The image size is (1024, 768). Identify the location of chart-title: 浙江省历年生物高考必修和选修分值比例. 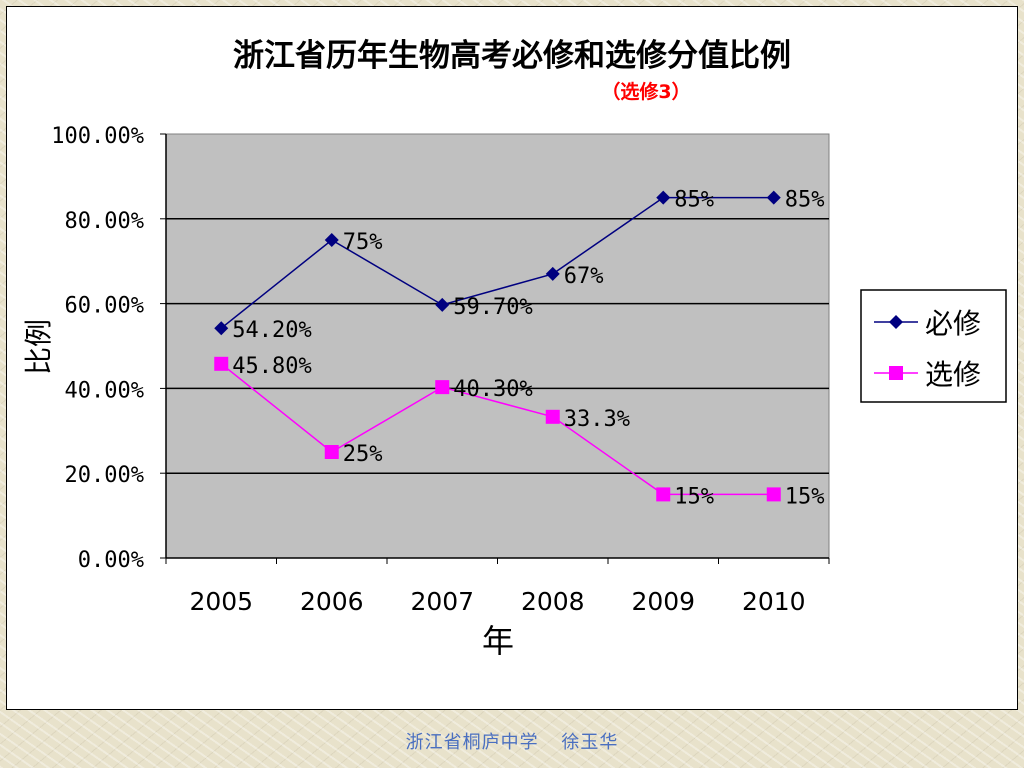
(512, 56).